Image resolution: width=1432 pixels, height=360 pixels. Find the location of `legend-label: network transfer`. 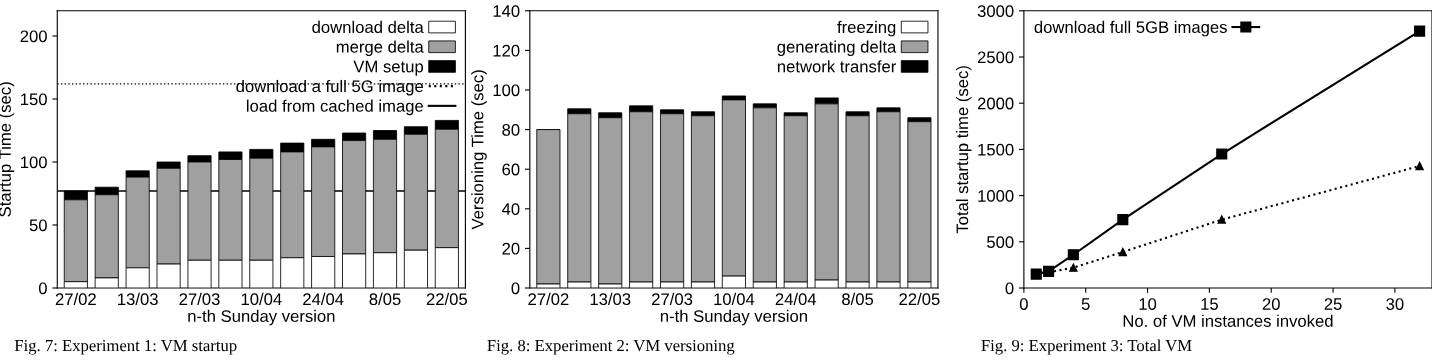

legend-label: network transfer is located at coordinates (837, 66).